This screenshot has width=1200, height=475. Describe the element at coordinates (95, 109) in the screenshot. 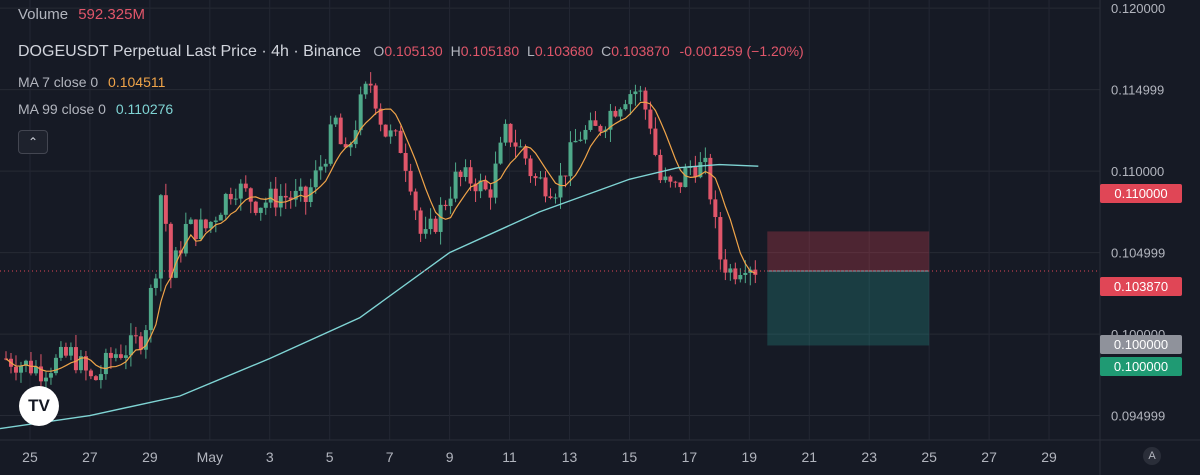

I see `ma99-legend: MA 99 close 0 0.110276` at that location.